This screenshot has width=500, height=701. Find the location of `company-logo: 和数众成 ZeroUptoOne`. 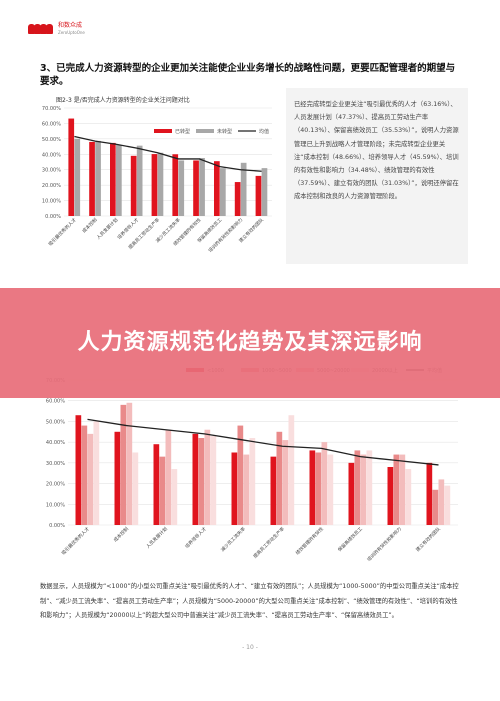

company-logo: 和数众成 ZeroUptoOne is located at coordinates (56, 29).